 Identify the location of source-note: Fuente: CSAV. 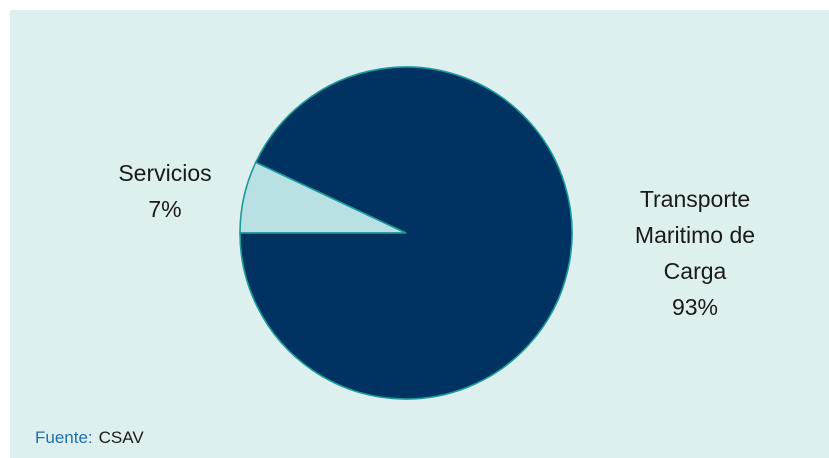
(89, 438).